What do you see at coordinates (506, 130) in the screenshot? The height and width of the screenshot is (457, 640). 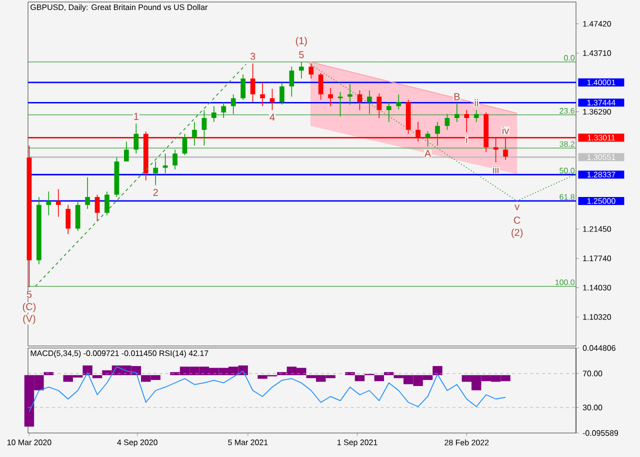 I see `annotation: iv` at bounding box center [506, 130].